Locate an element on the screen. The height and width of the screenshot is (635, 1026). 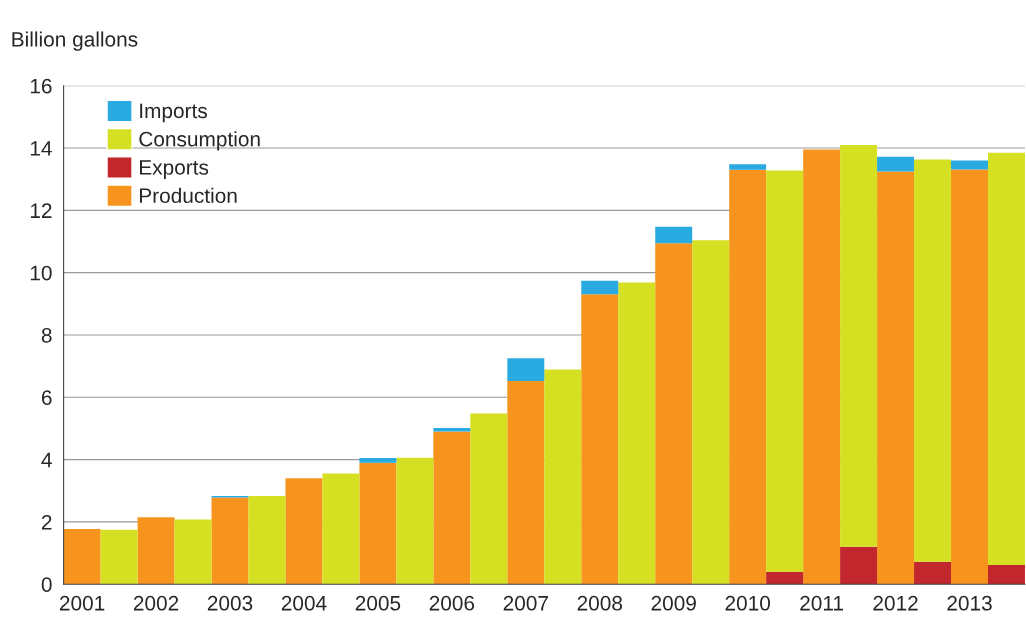
x-tick-label: 2008 is located at coordinates (600, 603).